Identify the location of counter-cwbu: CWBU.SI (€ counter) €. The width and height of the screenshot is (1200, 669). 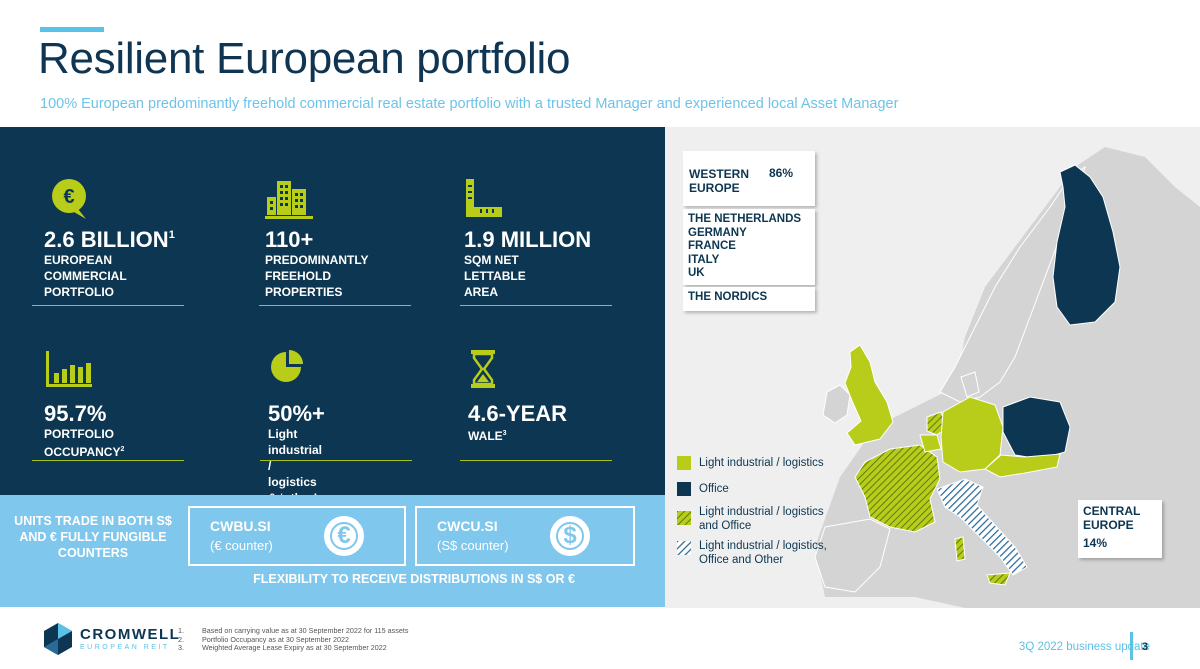
(297, 536).